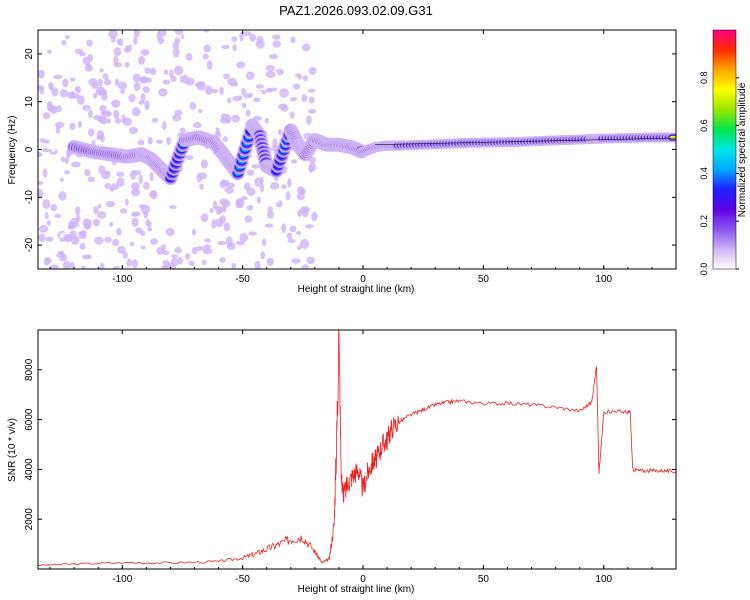  What do you see at coordinates (29, 54) in the screenshot?
I see `y-tick-label: 20` at bounding box center [29, 54].